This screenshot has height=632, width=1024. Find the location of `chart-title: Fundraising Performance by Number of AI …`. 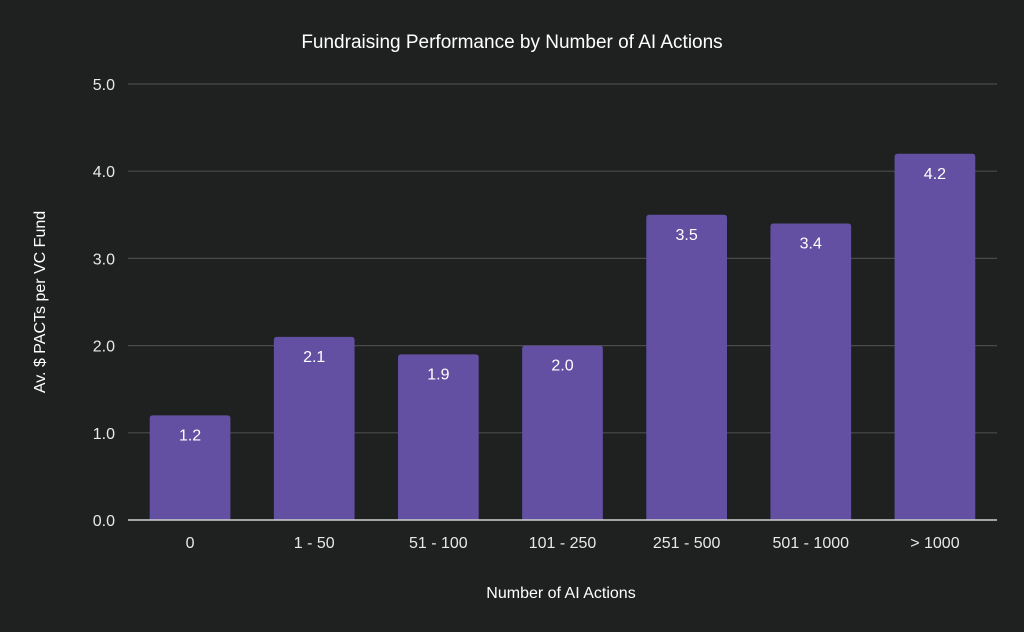

chart-title: Fundraising Performance by Number of AI … is located at coordinates (511, 42).